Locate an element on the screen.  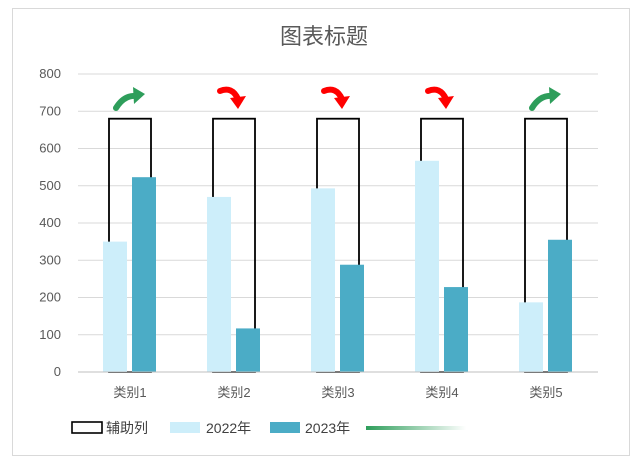
legend-label-2022: 2022年 is located at coordinates (228, 428).